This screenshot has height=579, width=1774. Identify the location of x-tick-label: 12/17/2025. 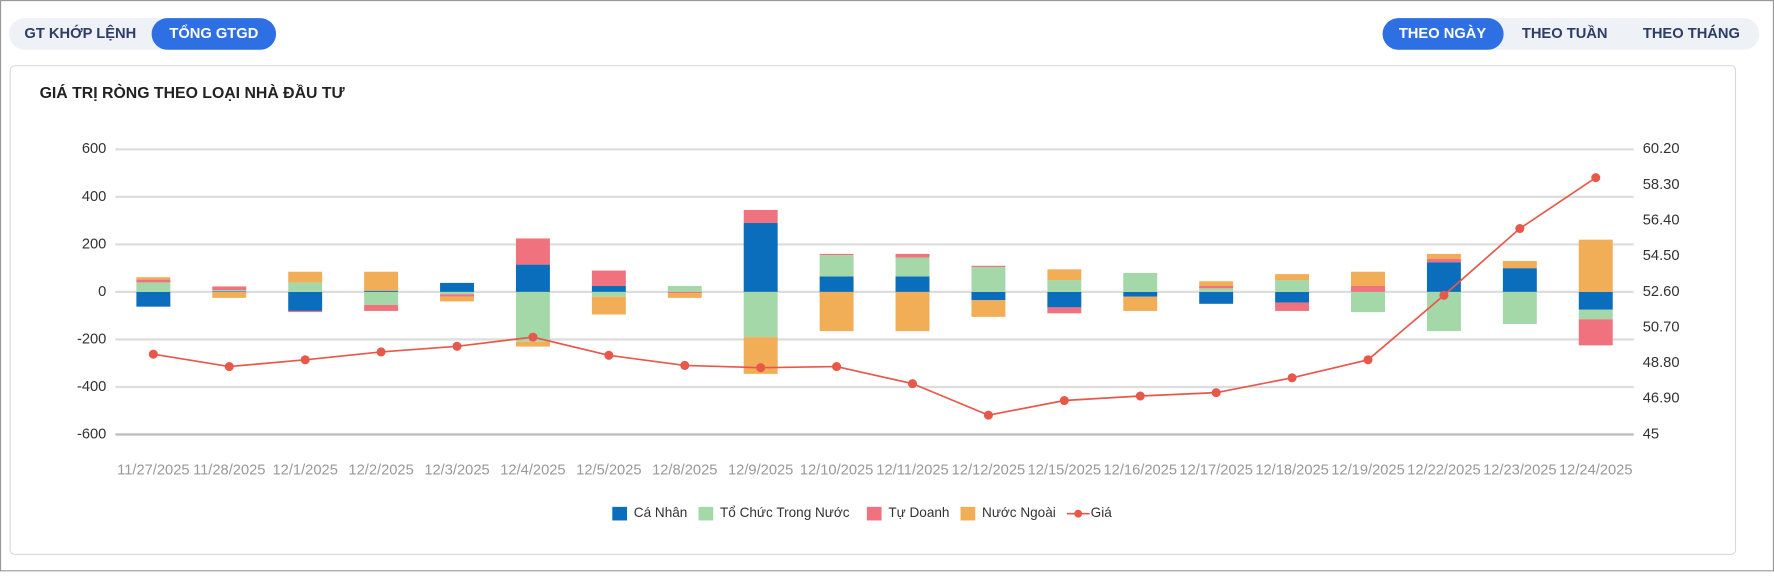
(1216, 471).